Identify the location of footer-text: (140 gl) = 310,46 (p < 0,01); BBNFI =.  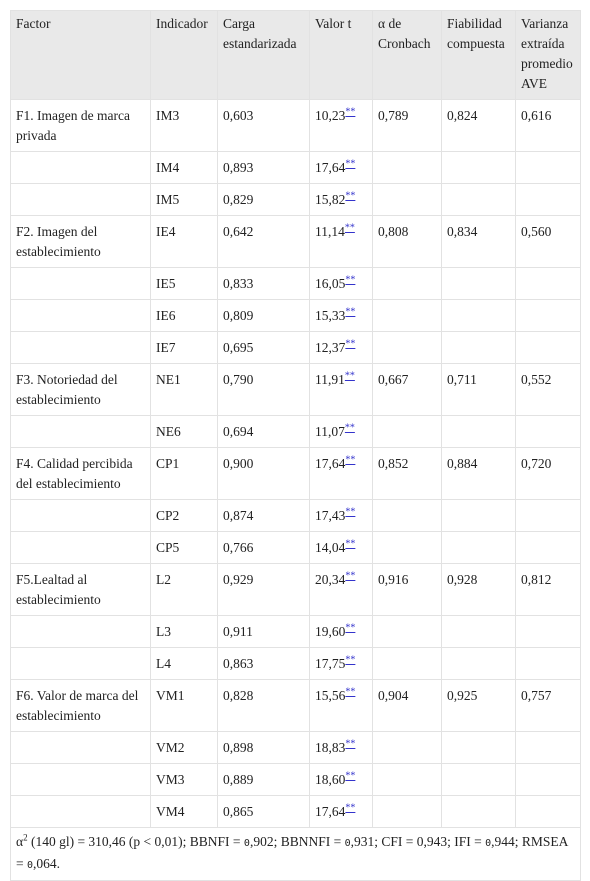
(135, 841).